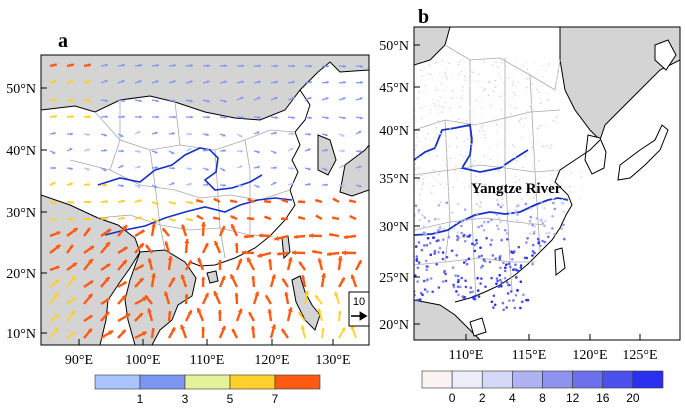  What do you see at coordinates (207, 382) in the screenshot?
I see `panel-a-colorbar-swatch` at bounding box center [207, 382].